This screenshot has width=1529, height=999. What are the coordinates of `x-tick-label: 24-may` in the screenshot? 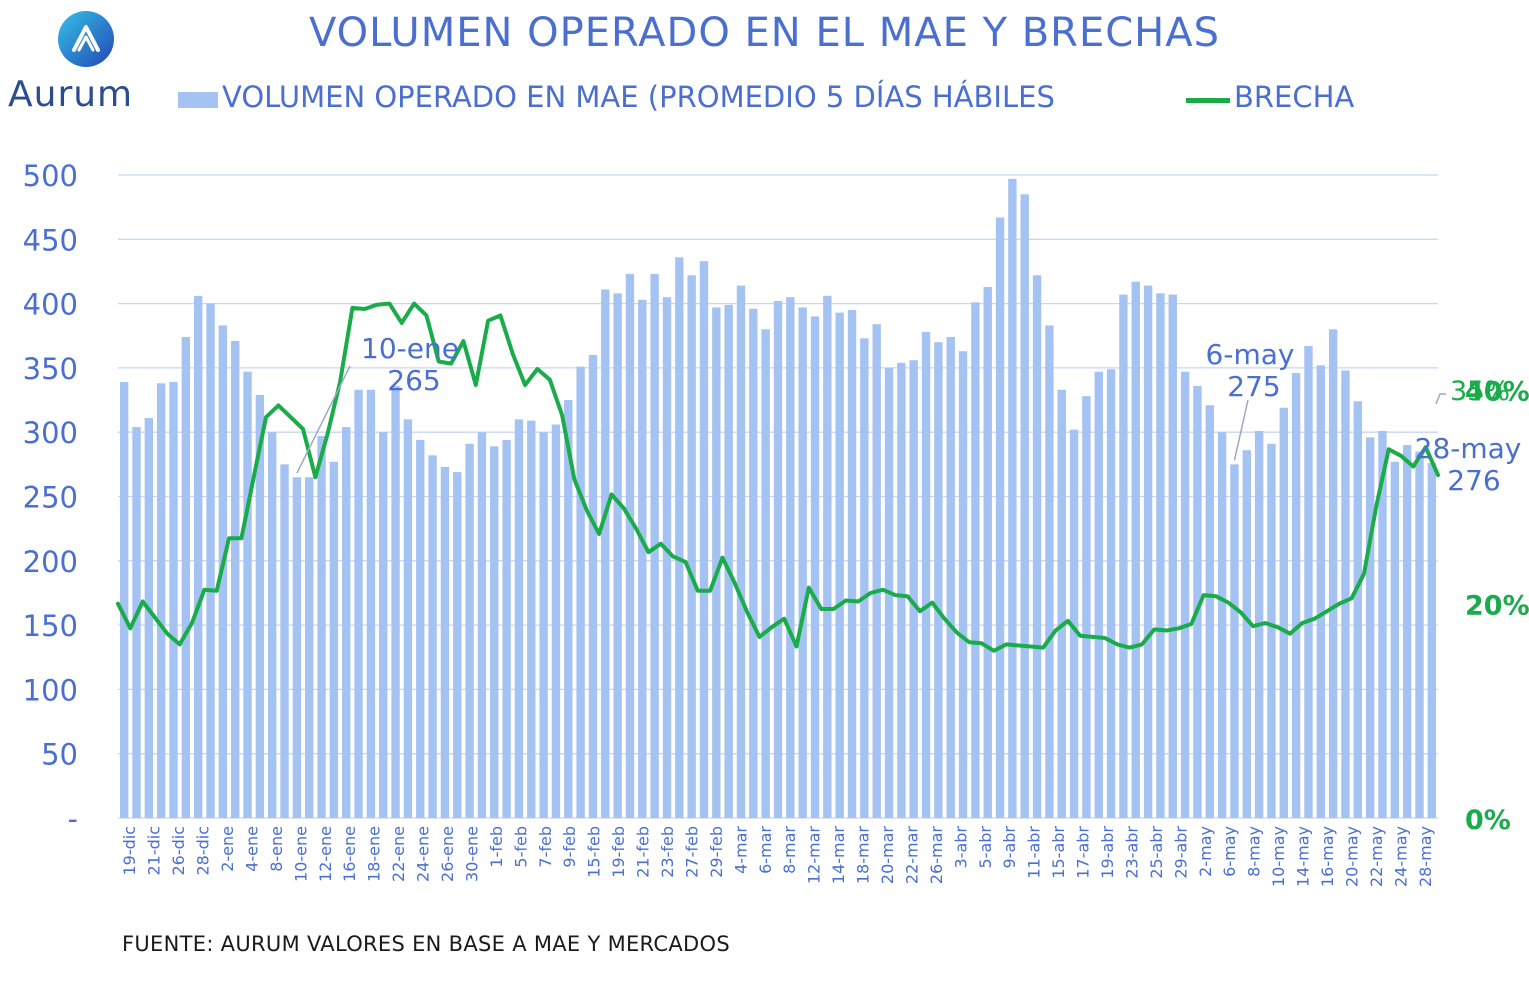 It's located at (1400, 856).